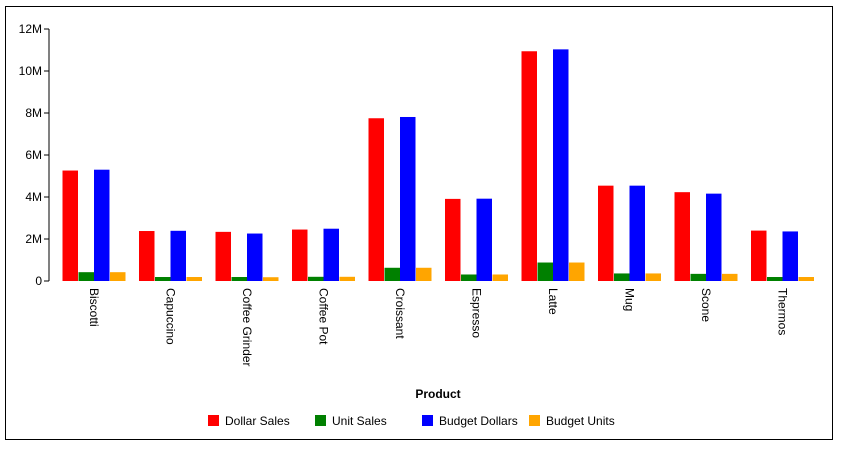  I want to click on x-tick-label: Latte, so click(553, 301).